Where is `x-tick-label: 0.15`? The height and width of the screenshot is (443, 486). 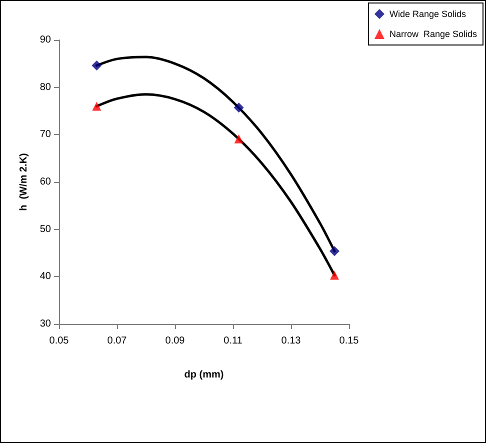 x-tick-label: 0.15 is located at coordinates (349, 341).